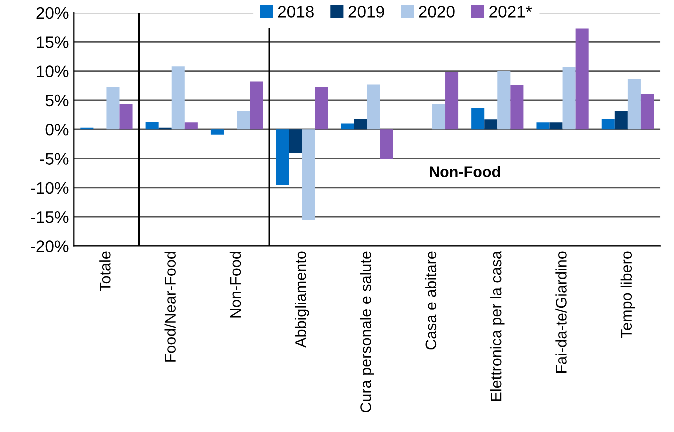 The height and width of the screenshot is (432, 674). I want to click on legend-label: 2018, so click(296, 12).